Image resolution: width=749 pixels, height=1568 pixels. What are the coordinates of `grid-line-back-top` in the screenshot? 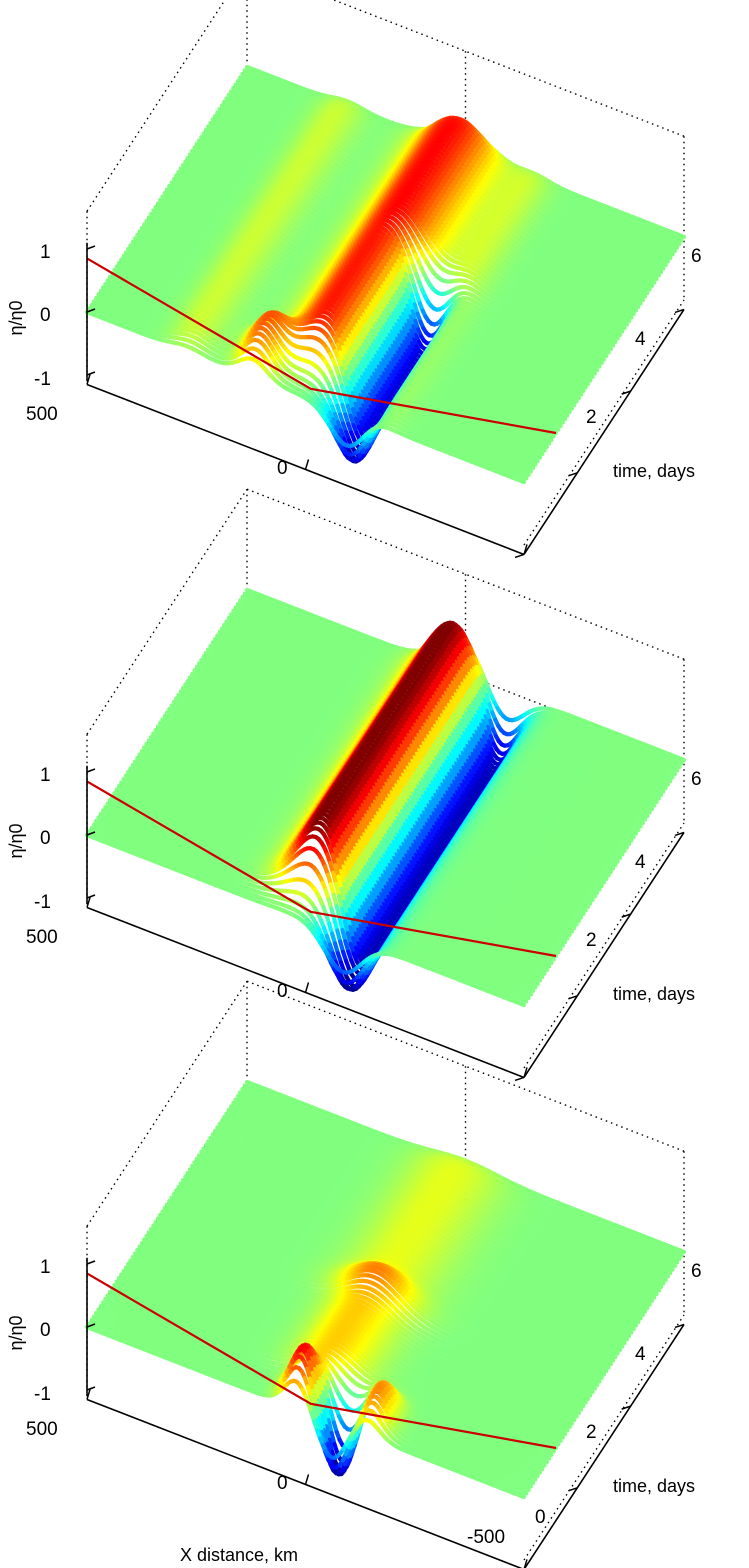 It's located at (508, 68).